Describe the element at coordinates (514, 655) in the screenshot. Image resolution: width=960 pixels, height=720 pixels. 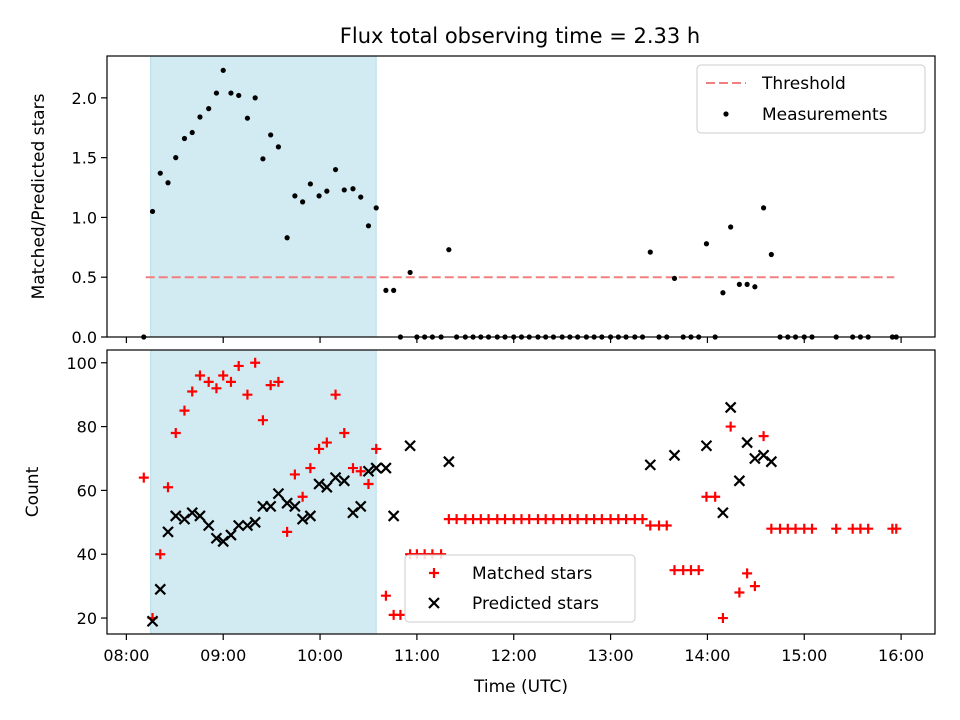
I see `x-tick-label: 12:00` at that location.